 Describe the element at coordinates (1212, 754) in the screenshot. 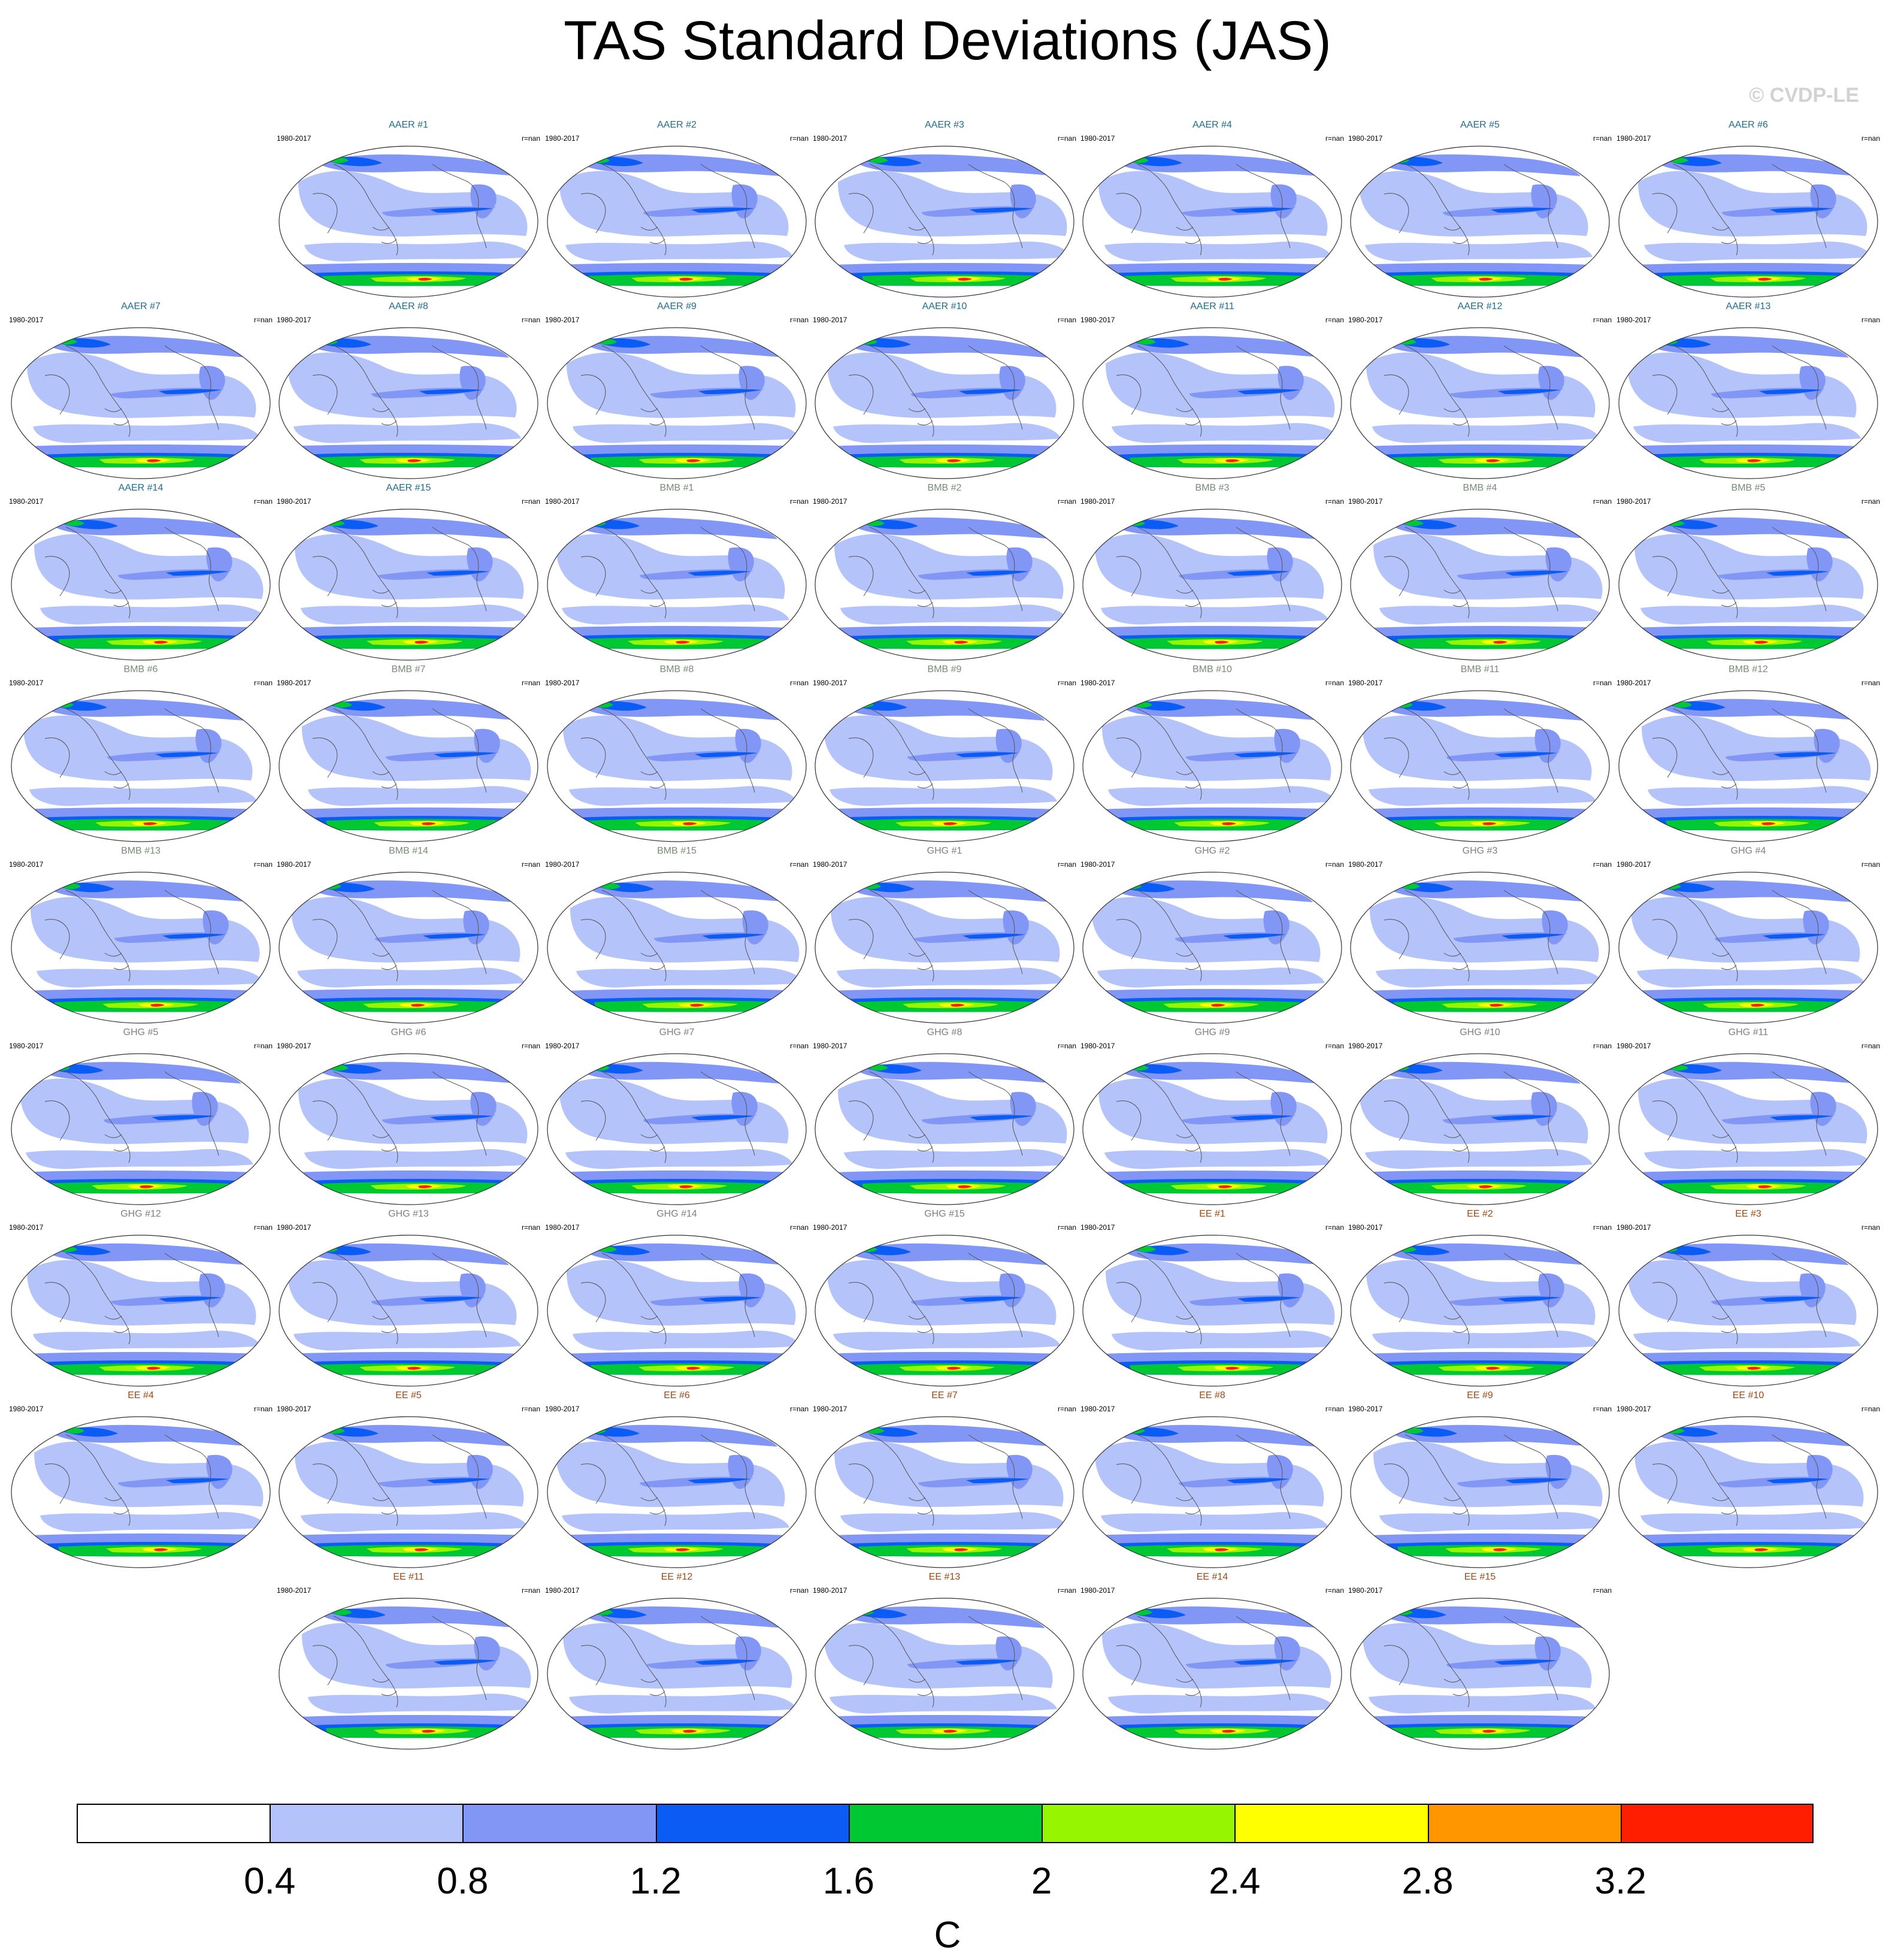

I see `map-panel: BMB #10 1980-2017 r=nan` at that location.